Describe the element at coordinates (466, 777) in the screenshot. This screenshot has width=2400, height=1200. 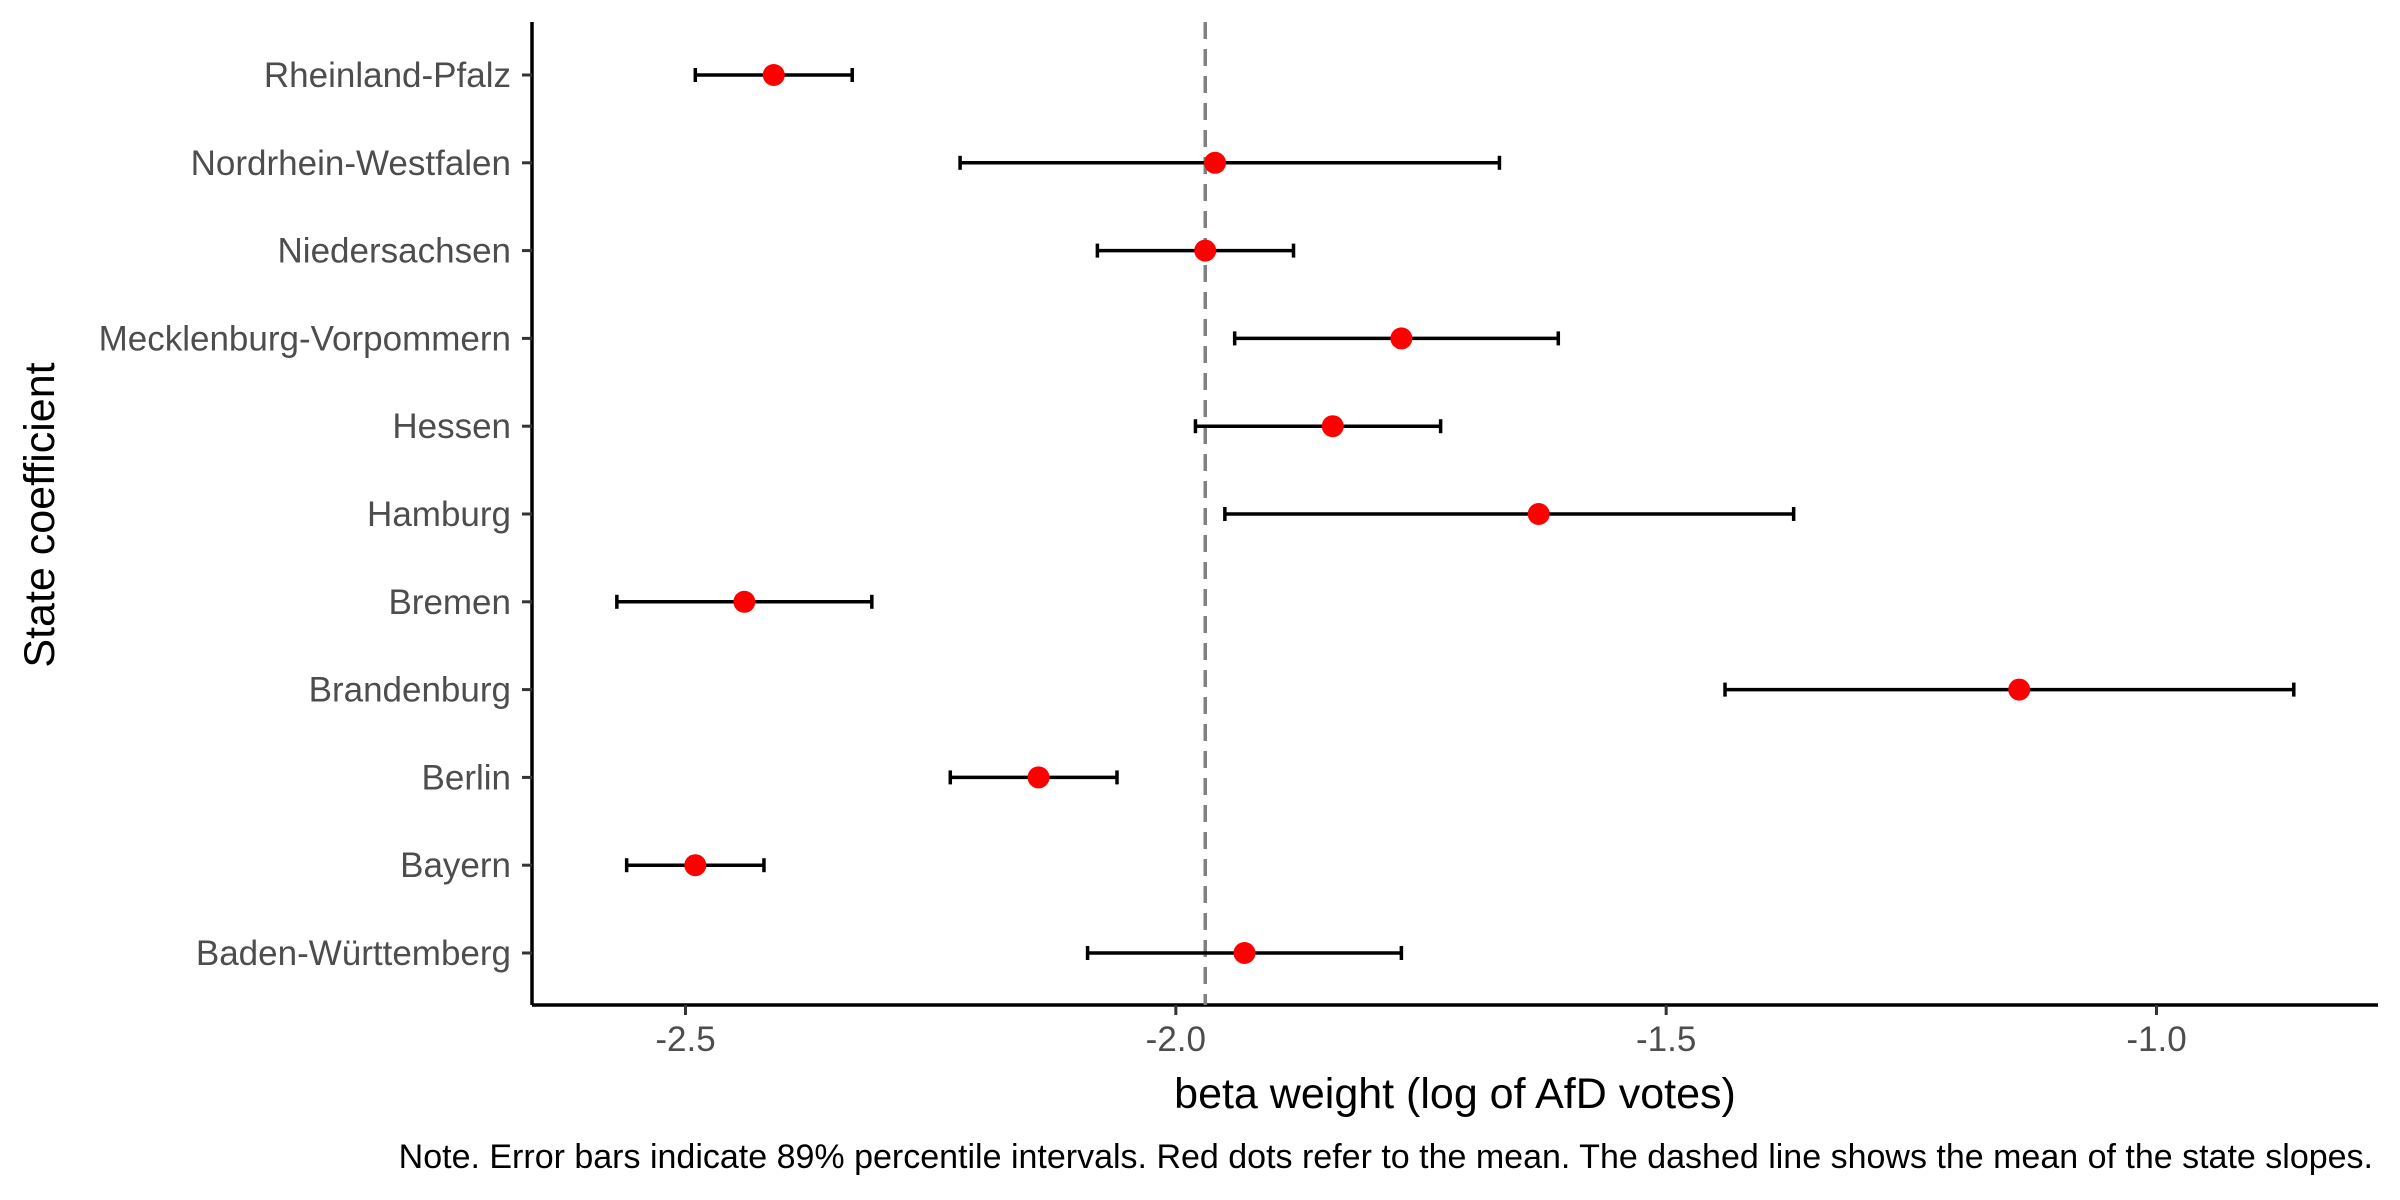
I see `y-tick-label: Berlin` at that location.